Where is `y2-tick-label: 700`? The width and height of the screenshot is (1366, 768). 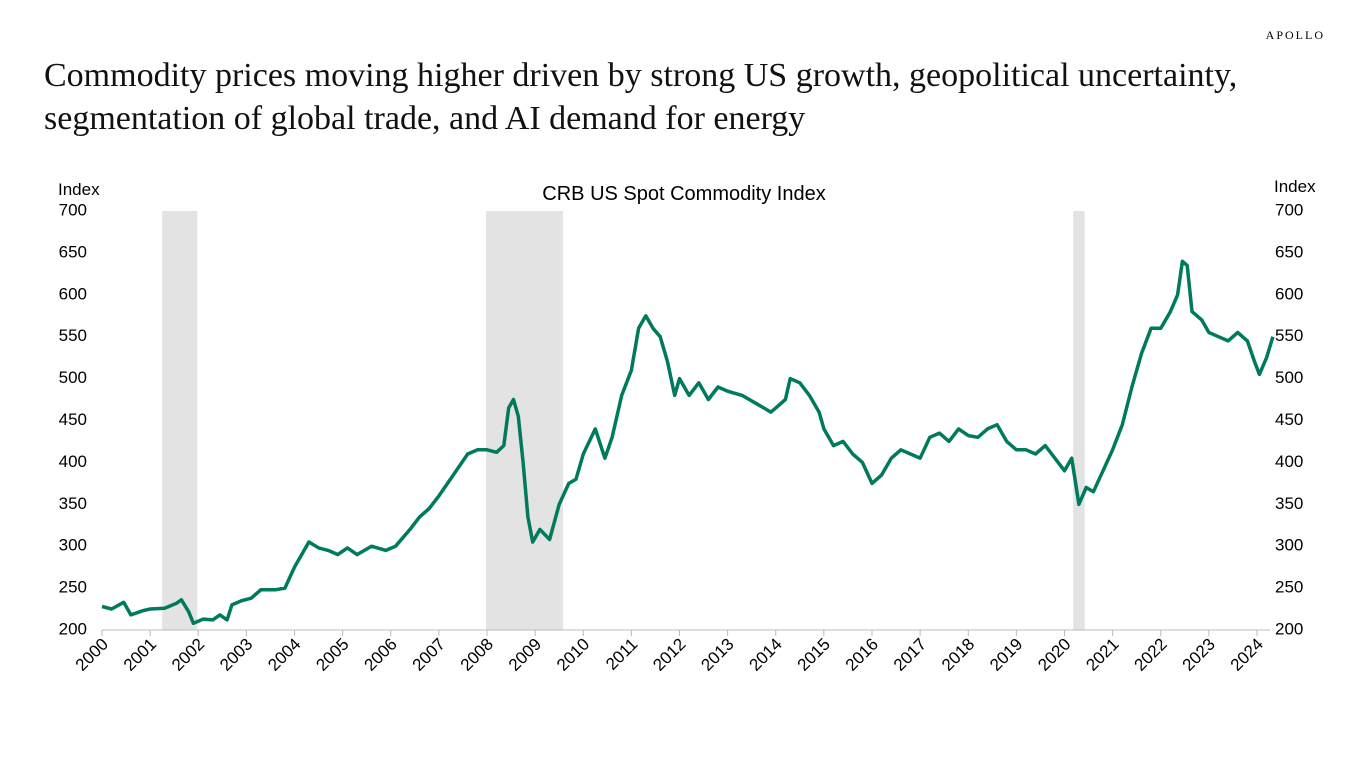
y2-tick-label: 700 is located at coordinates (1289, 209).